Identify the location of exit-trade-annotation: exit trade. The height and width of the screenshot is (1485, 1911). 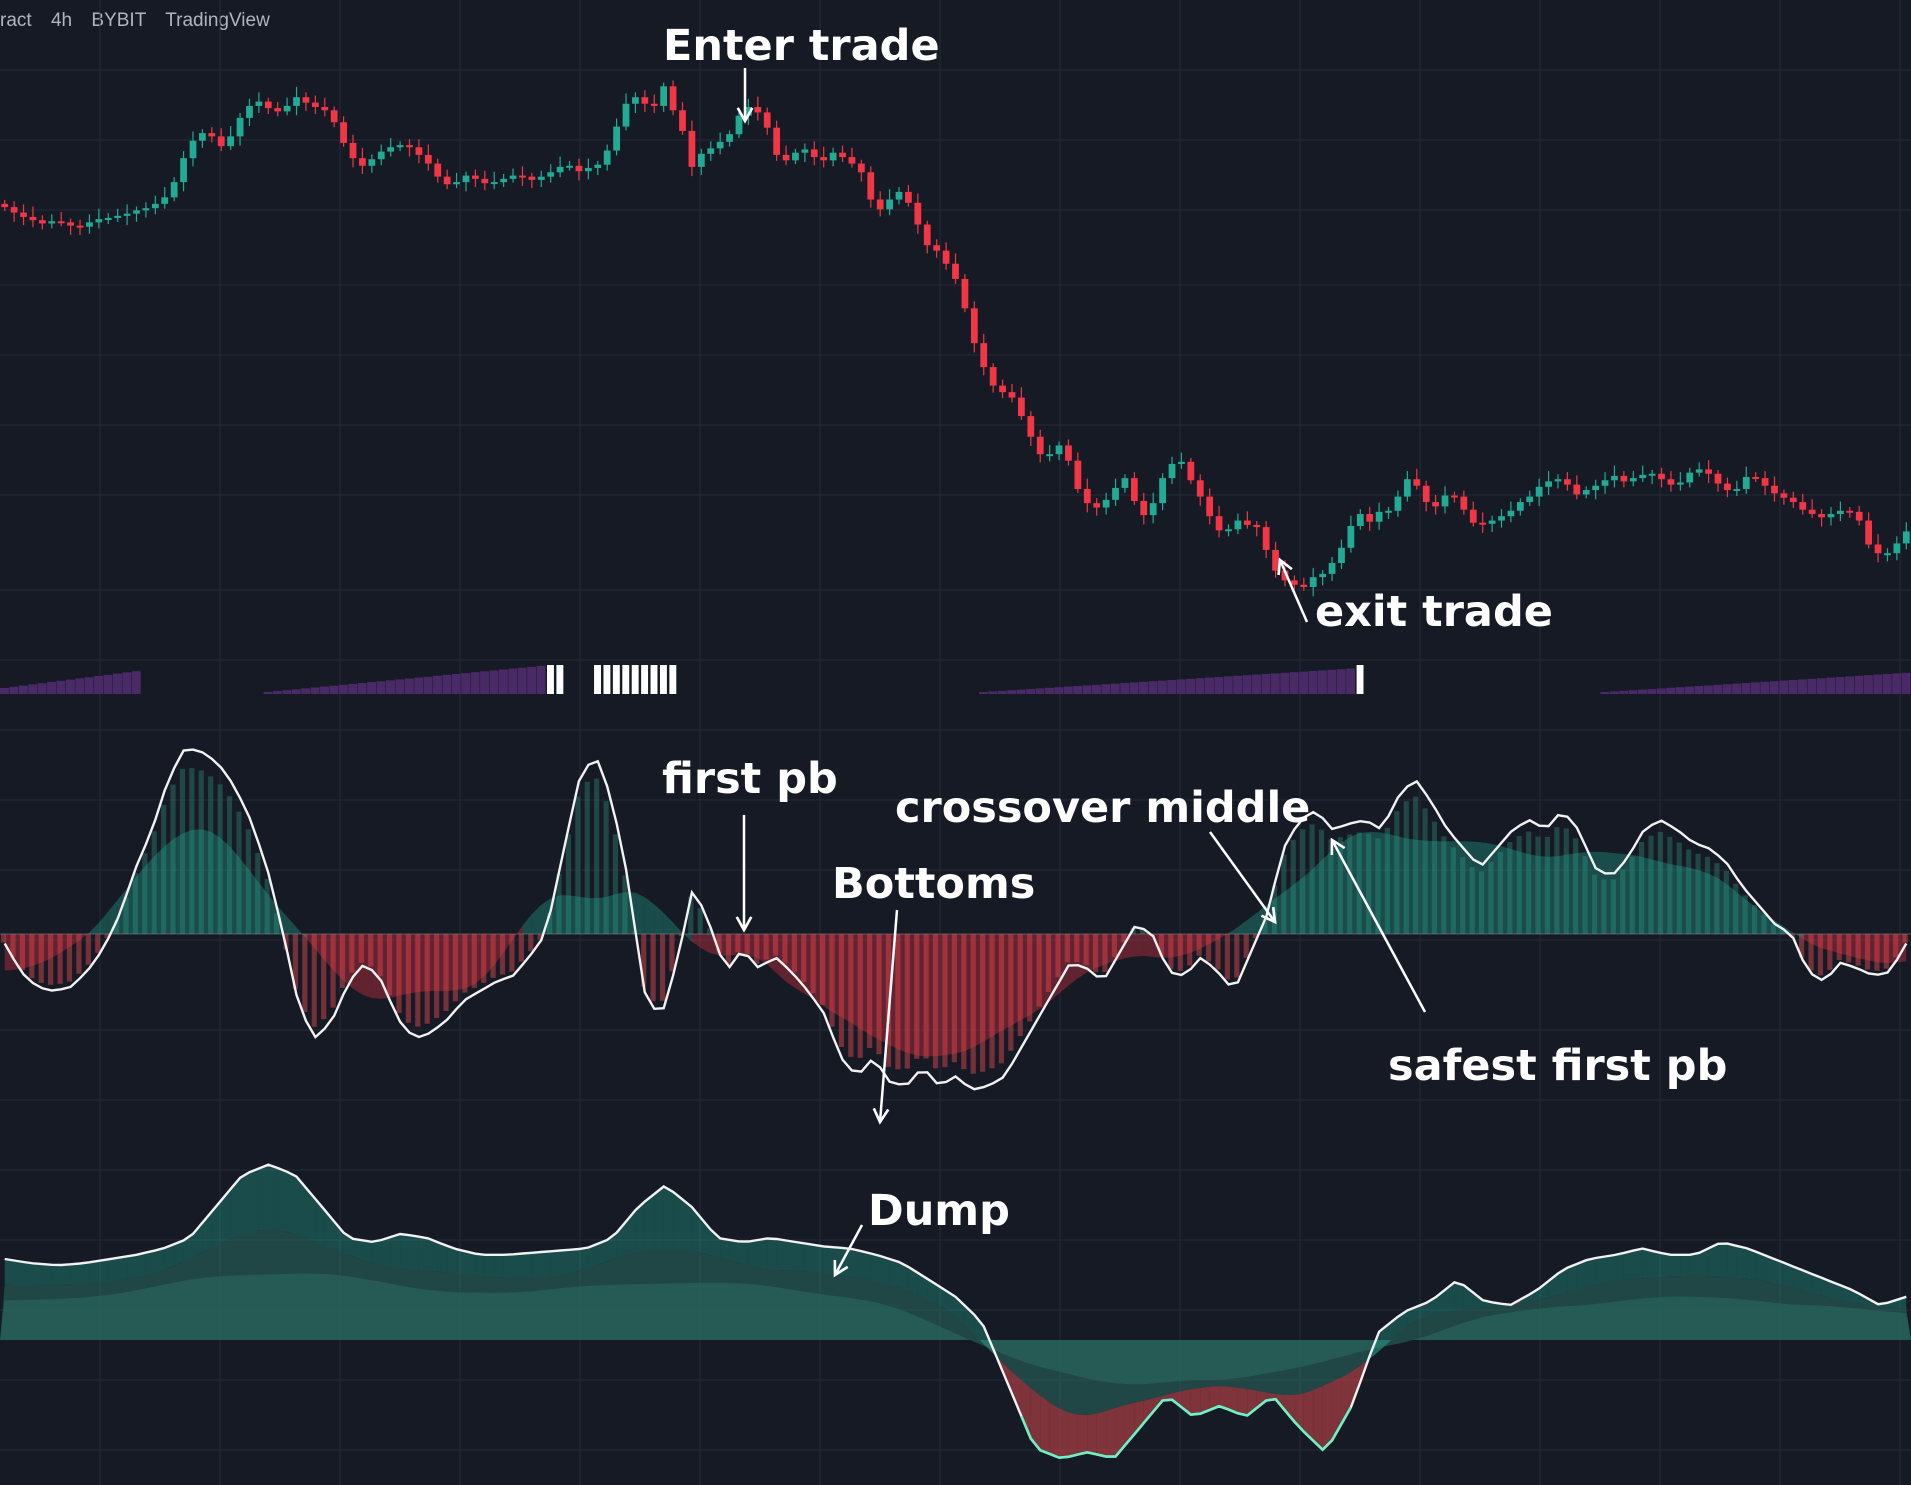
(1434, 612).